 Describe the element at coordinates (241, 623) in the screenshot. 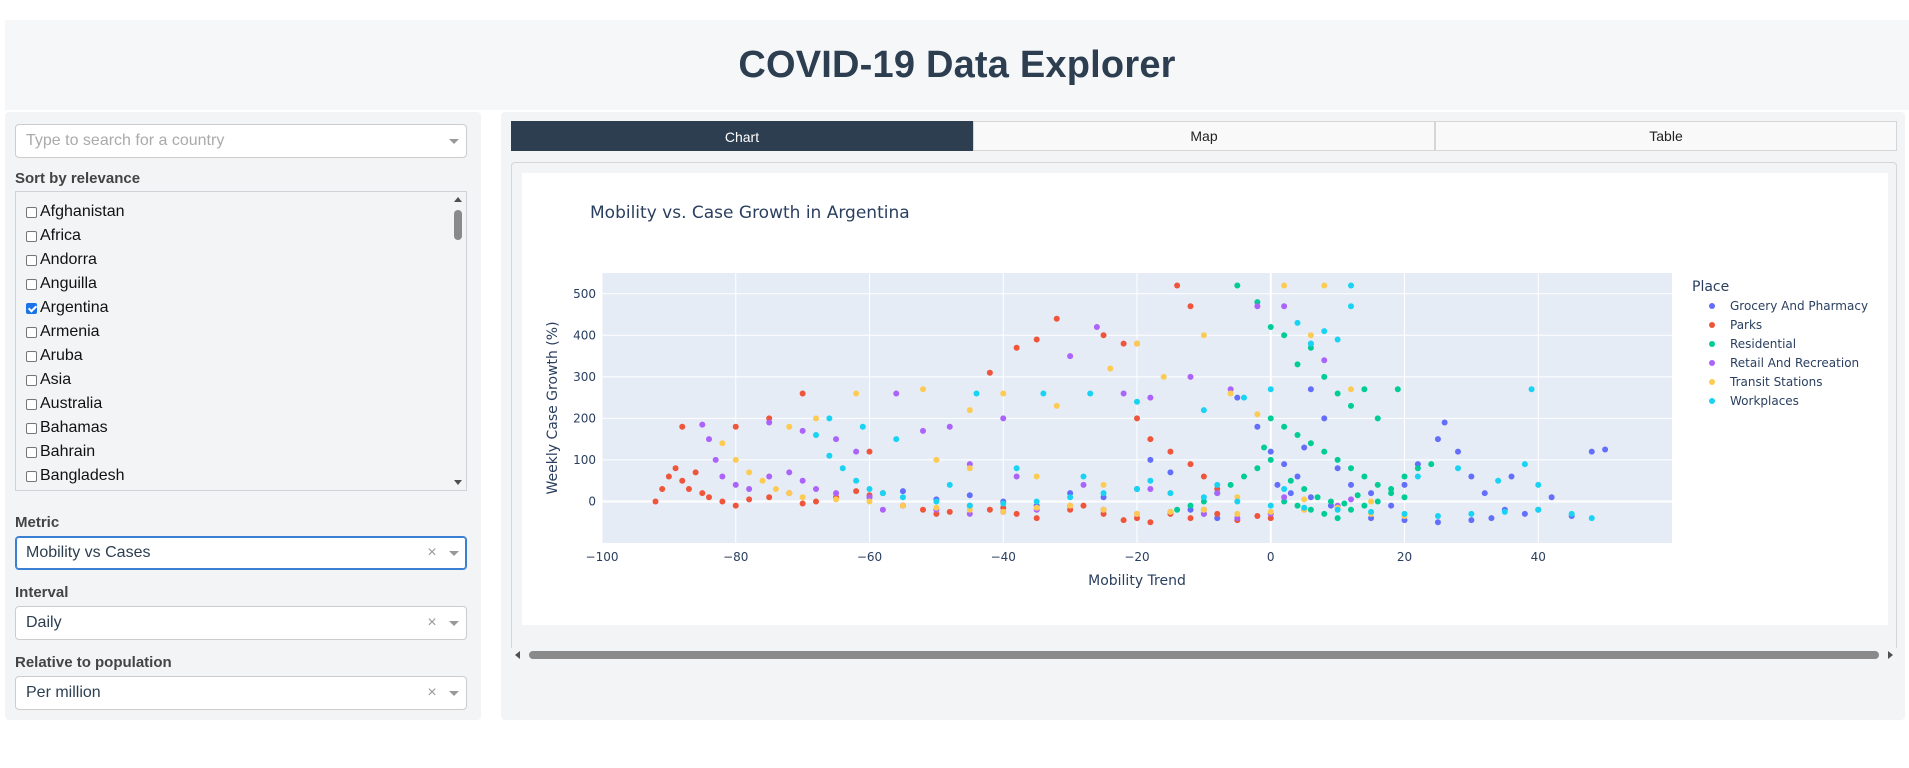

I see `interval-dropdown: Daily ×` at that location.